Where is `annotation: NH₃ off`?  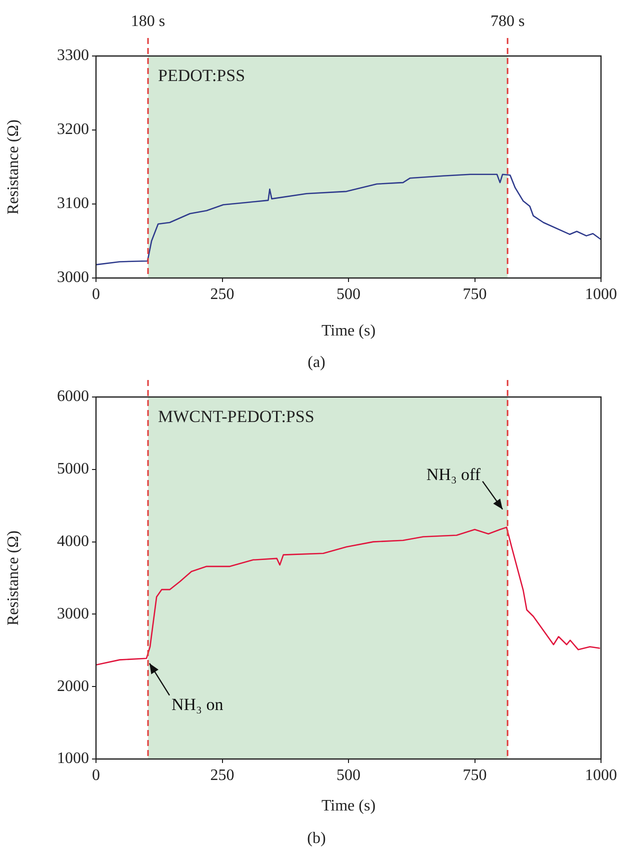 annotation: NH₃ off is located at coordinates (453, 474).